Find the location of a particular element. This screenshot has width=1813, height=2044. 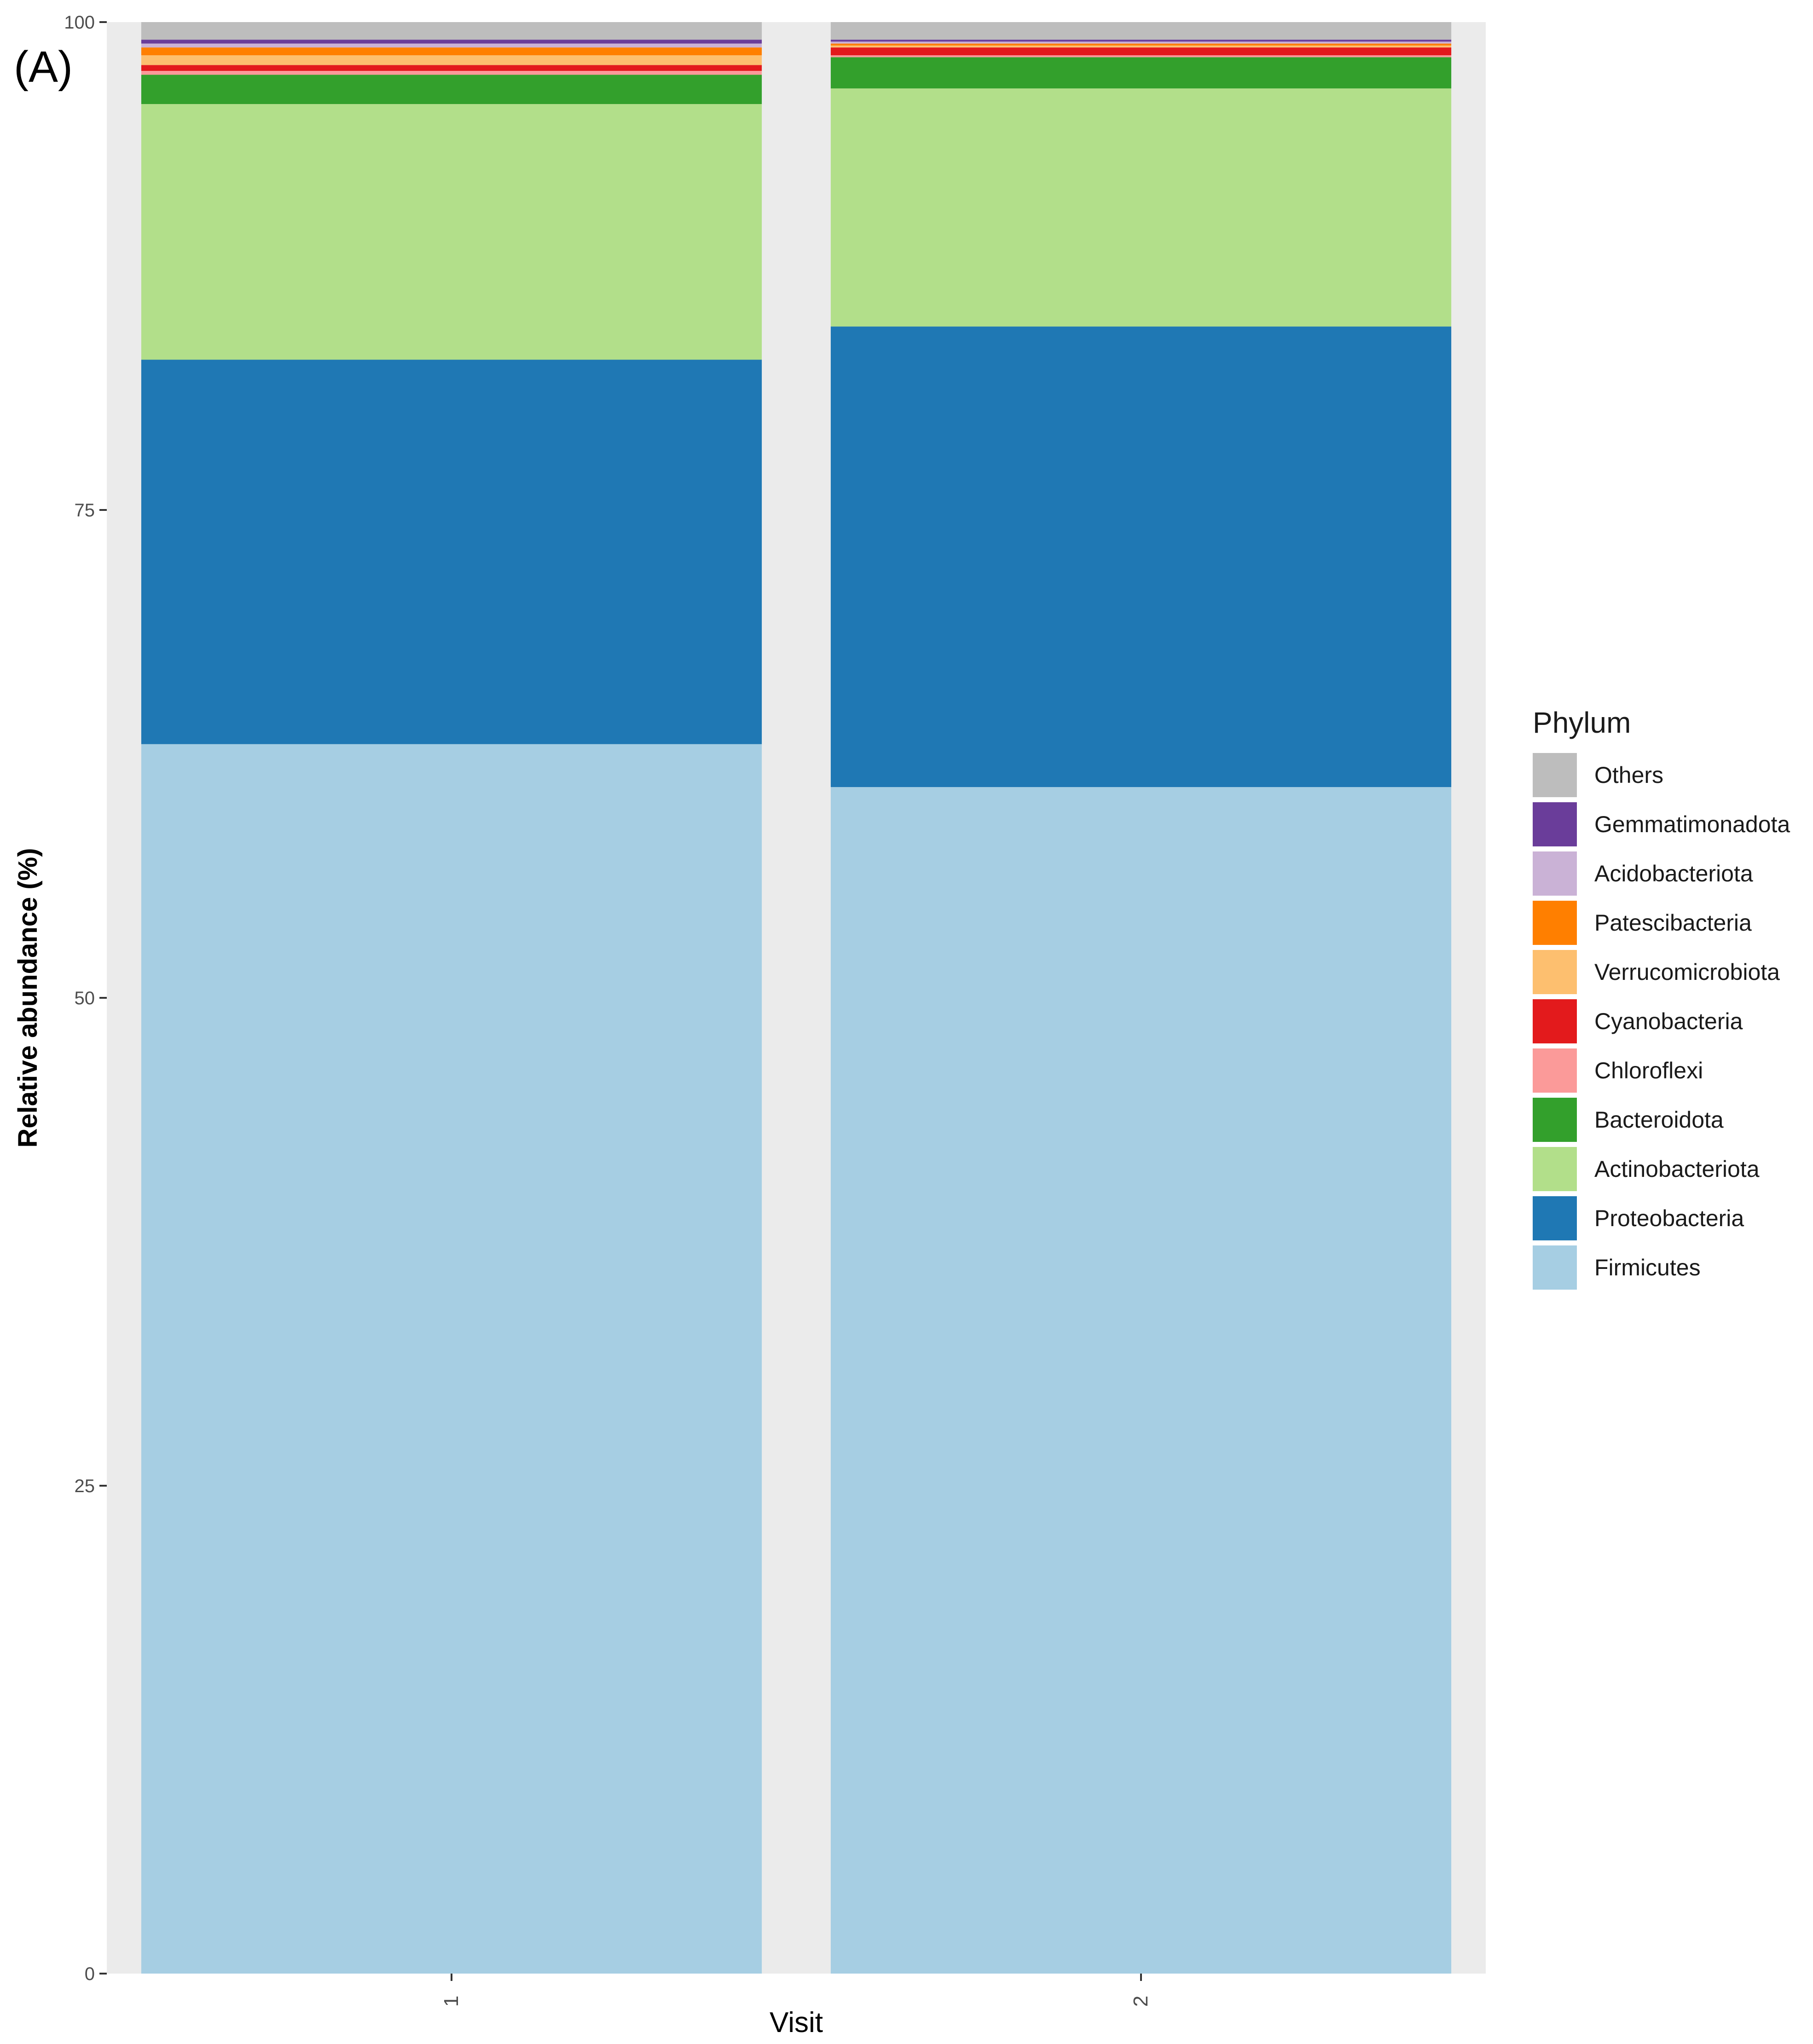

y-tick-label: 50 is located at coordinates (85, 998).